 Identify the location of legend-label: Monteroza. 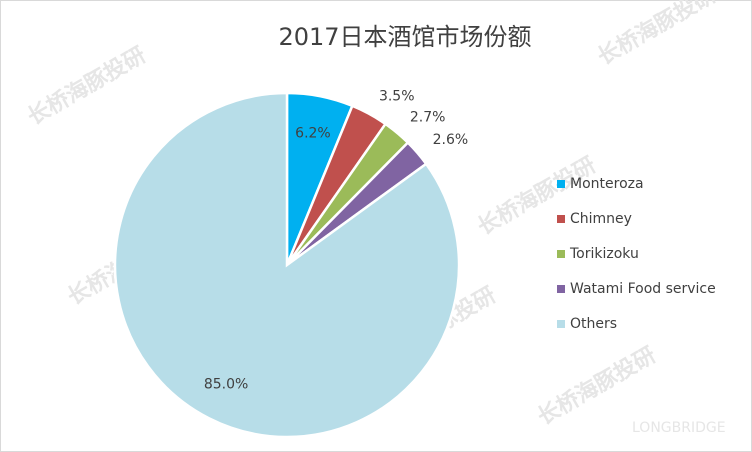
(607, 184).